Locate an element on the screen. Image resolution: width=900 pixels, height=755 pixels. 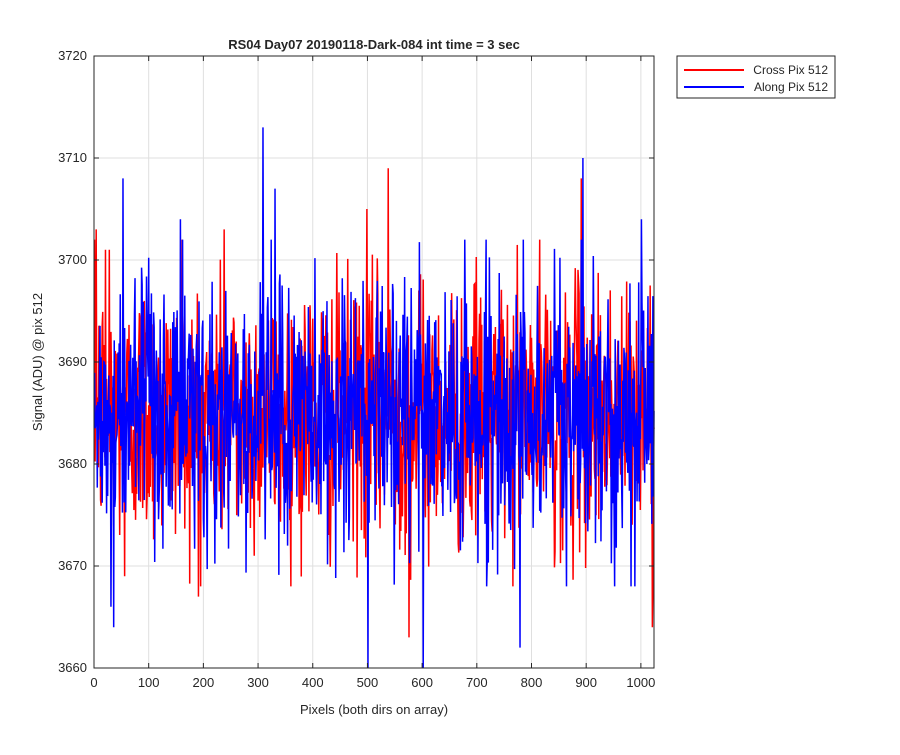
y-tick-label: 3700 is located at coordinates (72, 259).